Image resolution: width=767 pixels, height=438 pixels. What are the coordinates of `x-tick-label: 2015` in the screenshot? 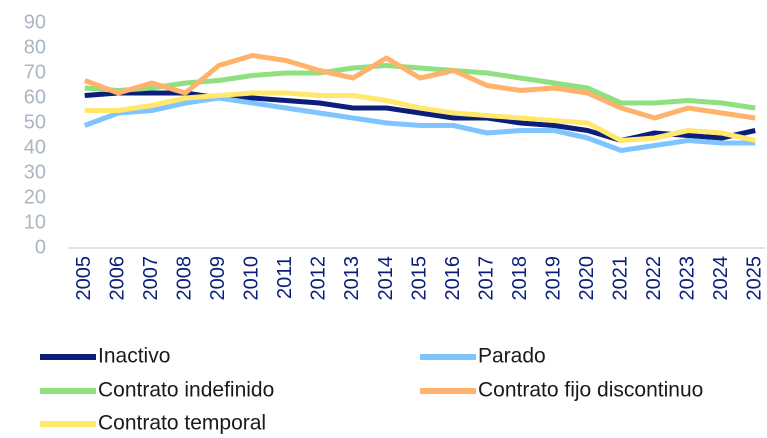 It's located at (419, 278).